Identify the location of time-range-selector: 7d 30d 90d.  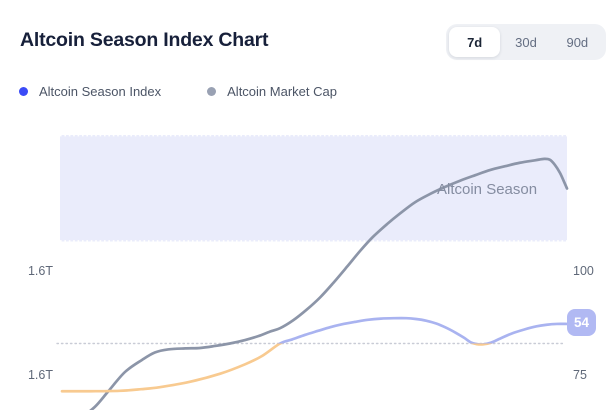
(526, 42).